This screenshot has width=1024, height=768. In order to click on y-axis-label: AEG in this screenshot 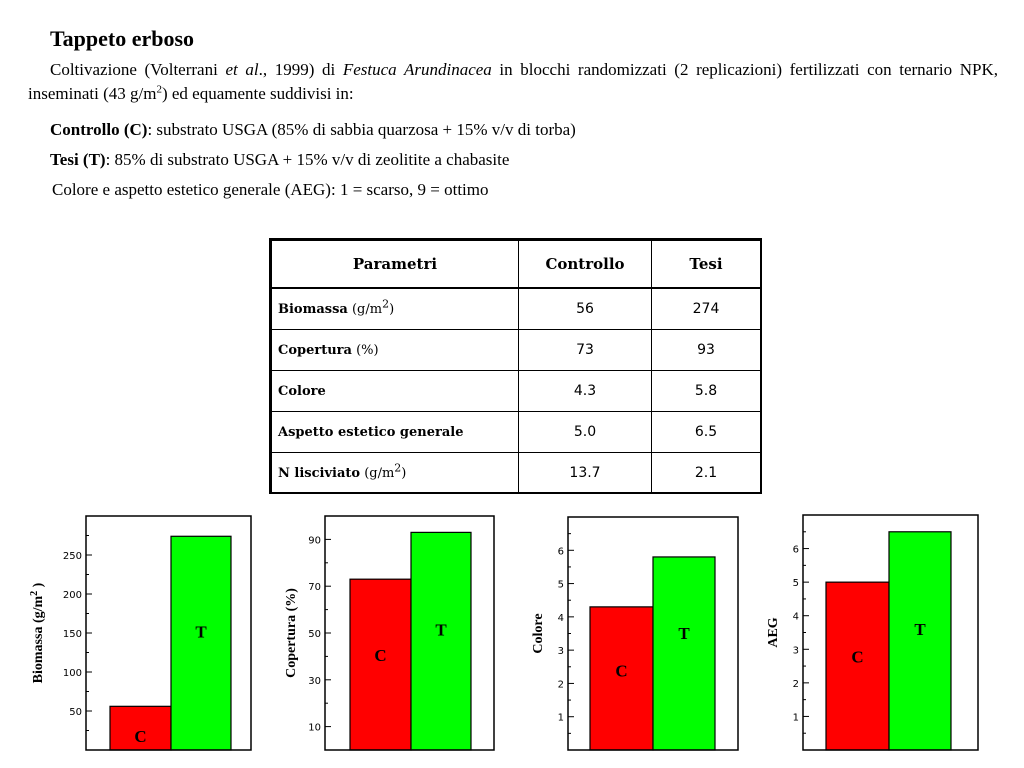, I will do `click(773, 632)`.